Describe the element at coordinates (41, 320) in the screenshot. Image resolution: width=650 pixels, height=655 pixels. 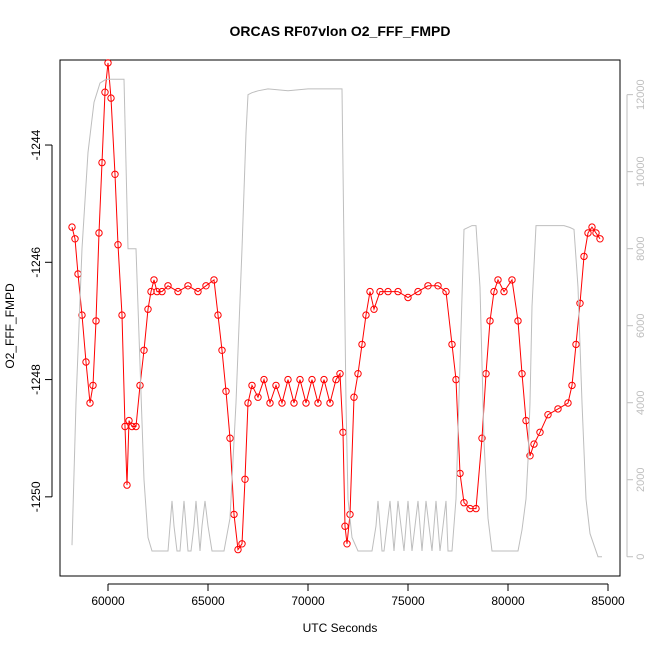
I see `left-axis: -1244 -1246 -1248 -1250` at that location.